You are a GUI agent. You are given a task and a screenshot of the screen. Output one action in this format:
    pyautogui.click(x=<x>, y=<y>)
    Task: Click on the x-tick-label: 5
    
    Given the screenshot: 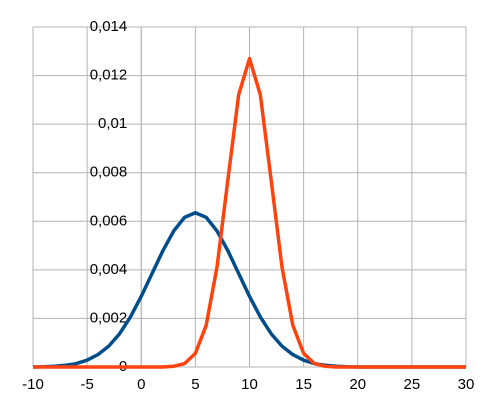 What is the action you would take?
    pyautogui.click(x=195, y=384)
    